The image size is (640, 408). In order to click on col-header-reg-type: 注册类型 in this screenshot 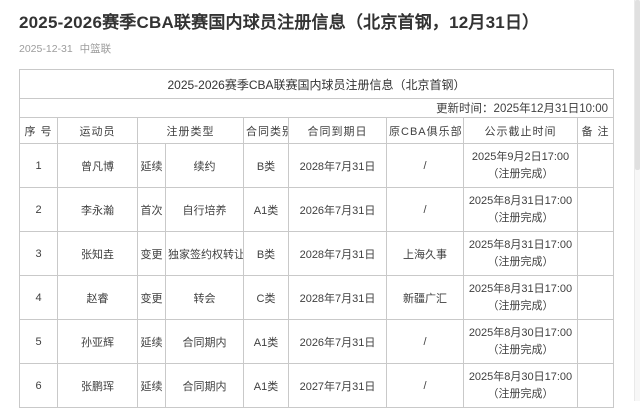, I will do `click(190, 131)`.